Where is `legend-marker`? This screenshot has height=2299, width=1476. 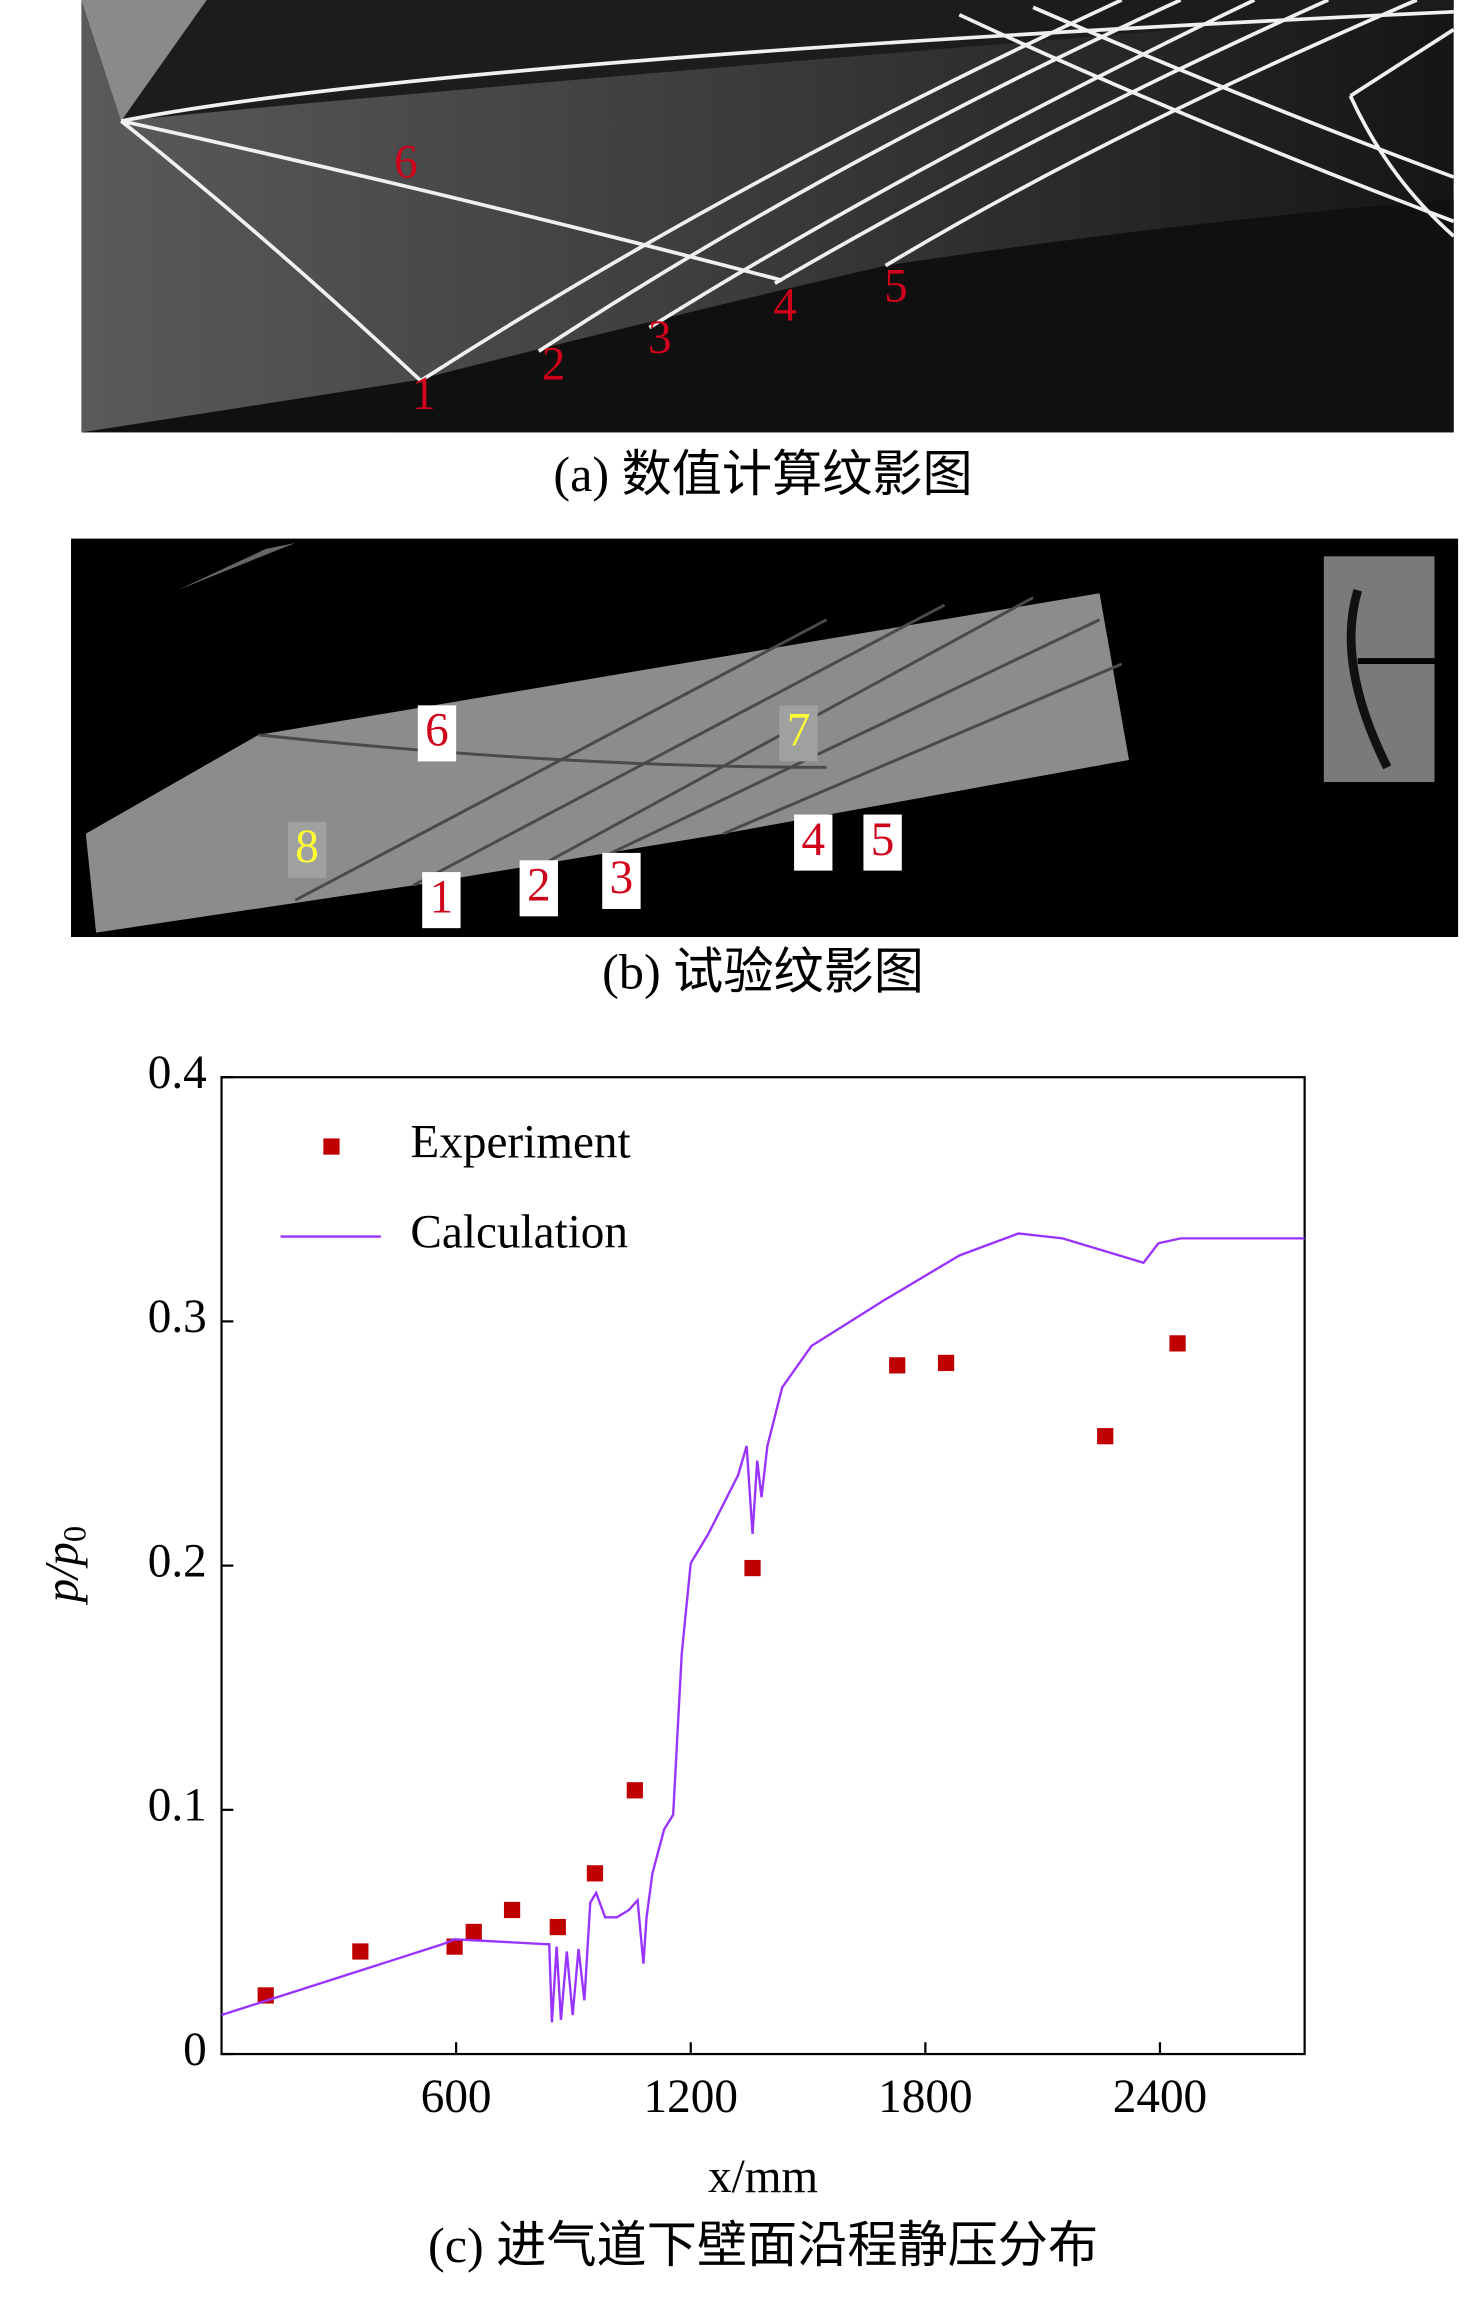 legend-marker is located at coordinates (331, 1146).